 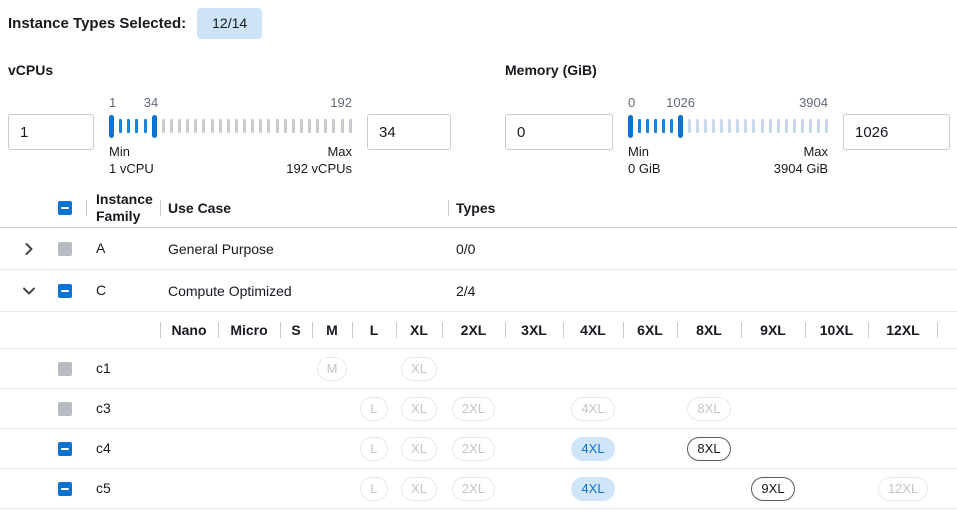 What do you see at coordinates (473, 408) in the screenshot?
I see `size-pill-c3-2xl: 2XL` at bounding box center [473, 408].